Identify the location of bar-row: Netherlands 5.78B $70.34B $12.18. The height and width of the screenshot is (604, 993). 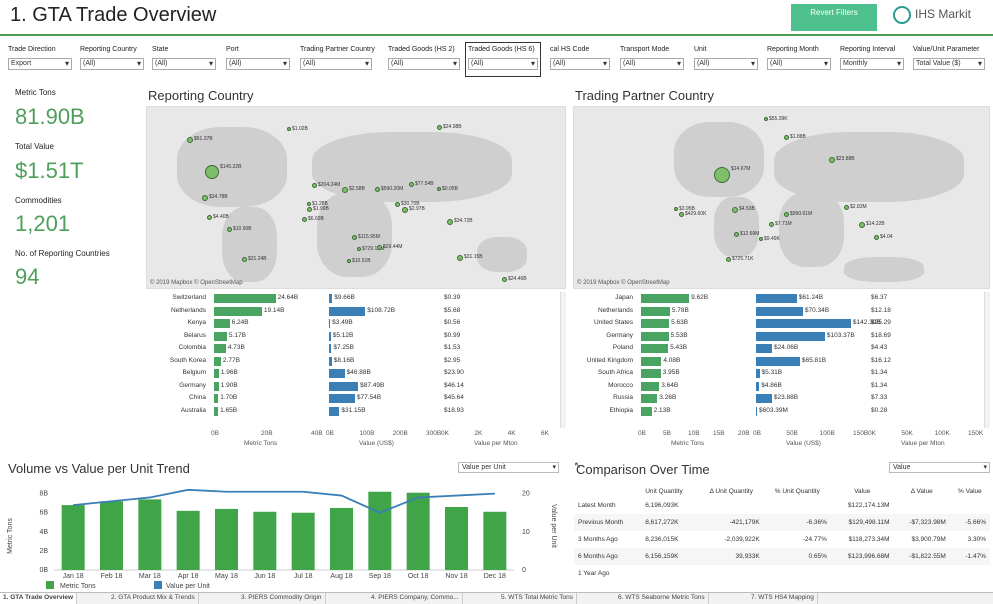
(778, 311).